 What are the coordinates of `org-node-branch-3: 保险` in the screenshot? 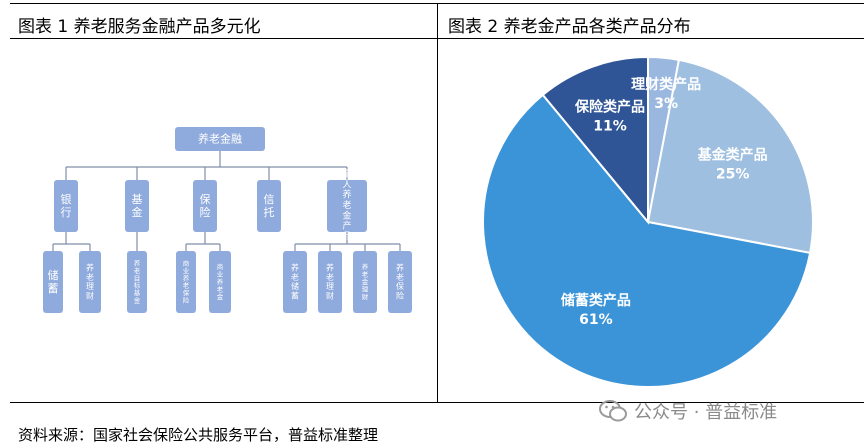 It's located at (205, 206).